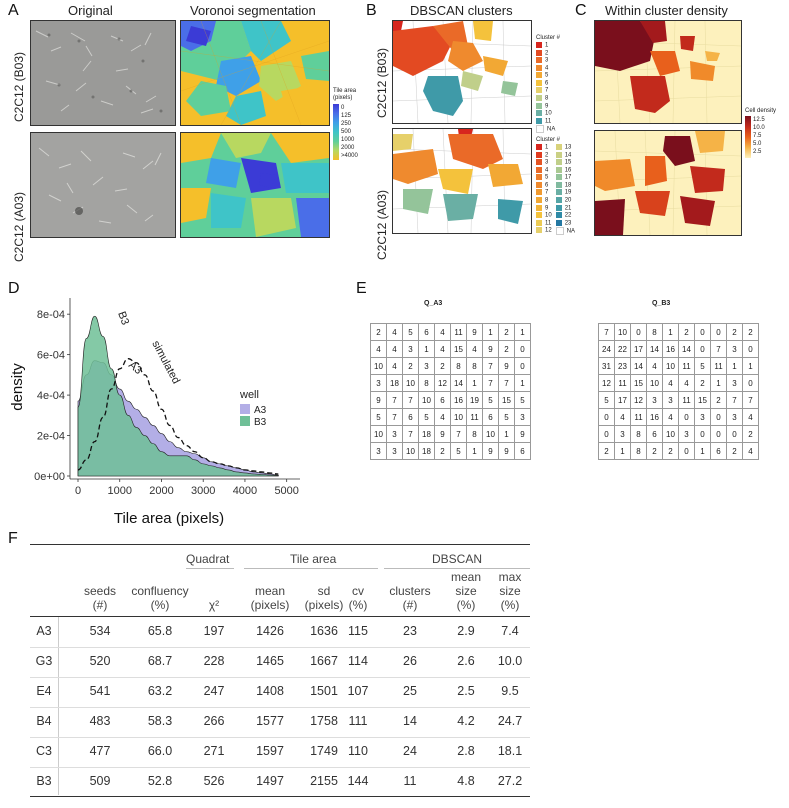 The image size is (789, 808). I want to click on quadrat-row: 24 22 17 14 16 14 0 7 3 0, so click(678, 349).